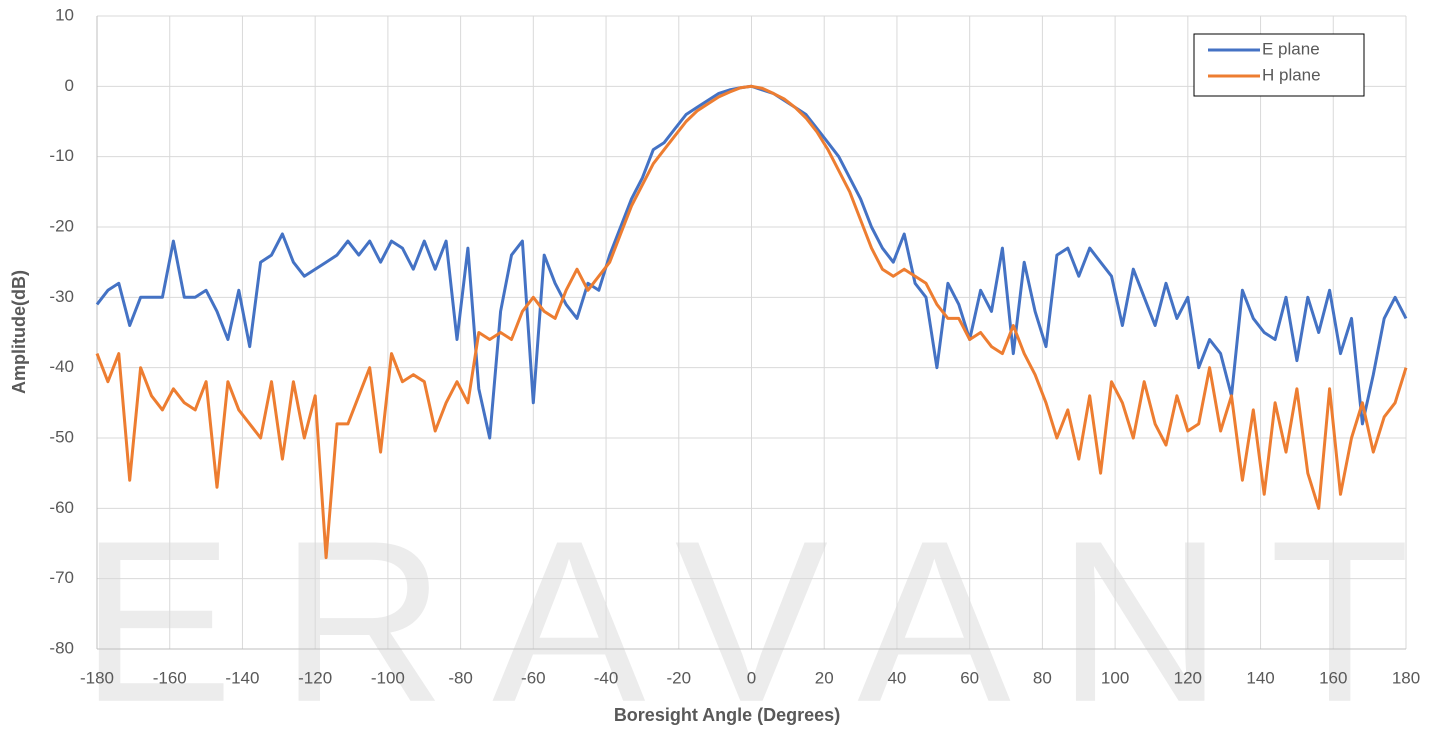  I want to click on x-tick-label: 60, so click(969, 677).